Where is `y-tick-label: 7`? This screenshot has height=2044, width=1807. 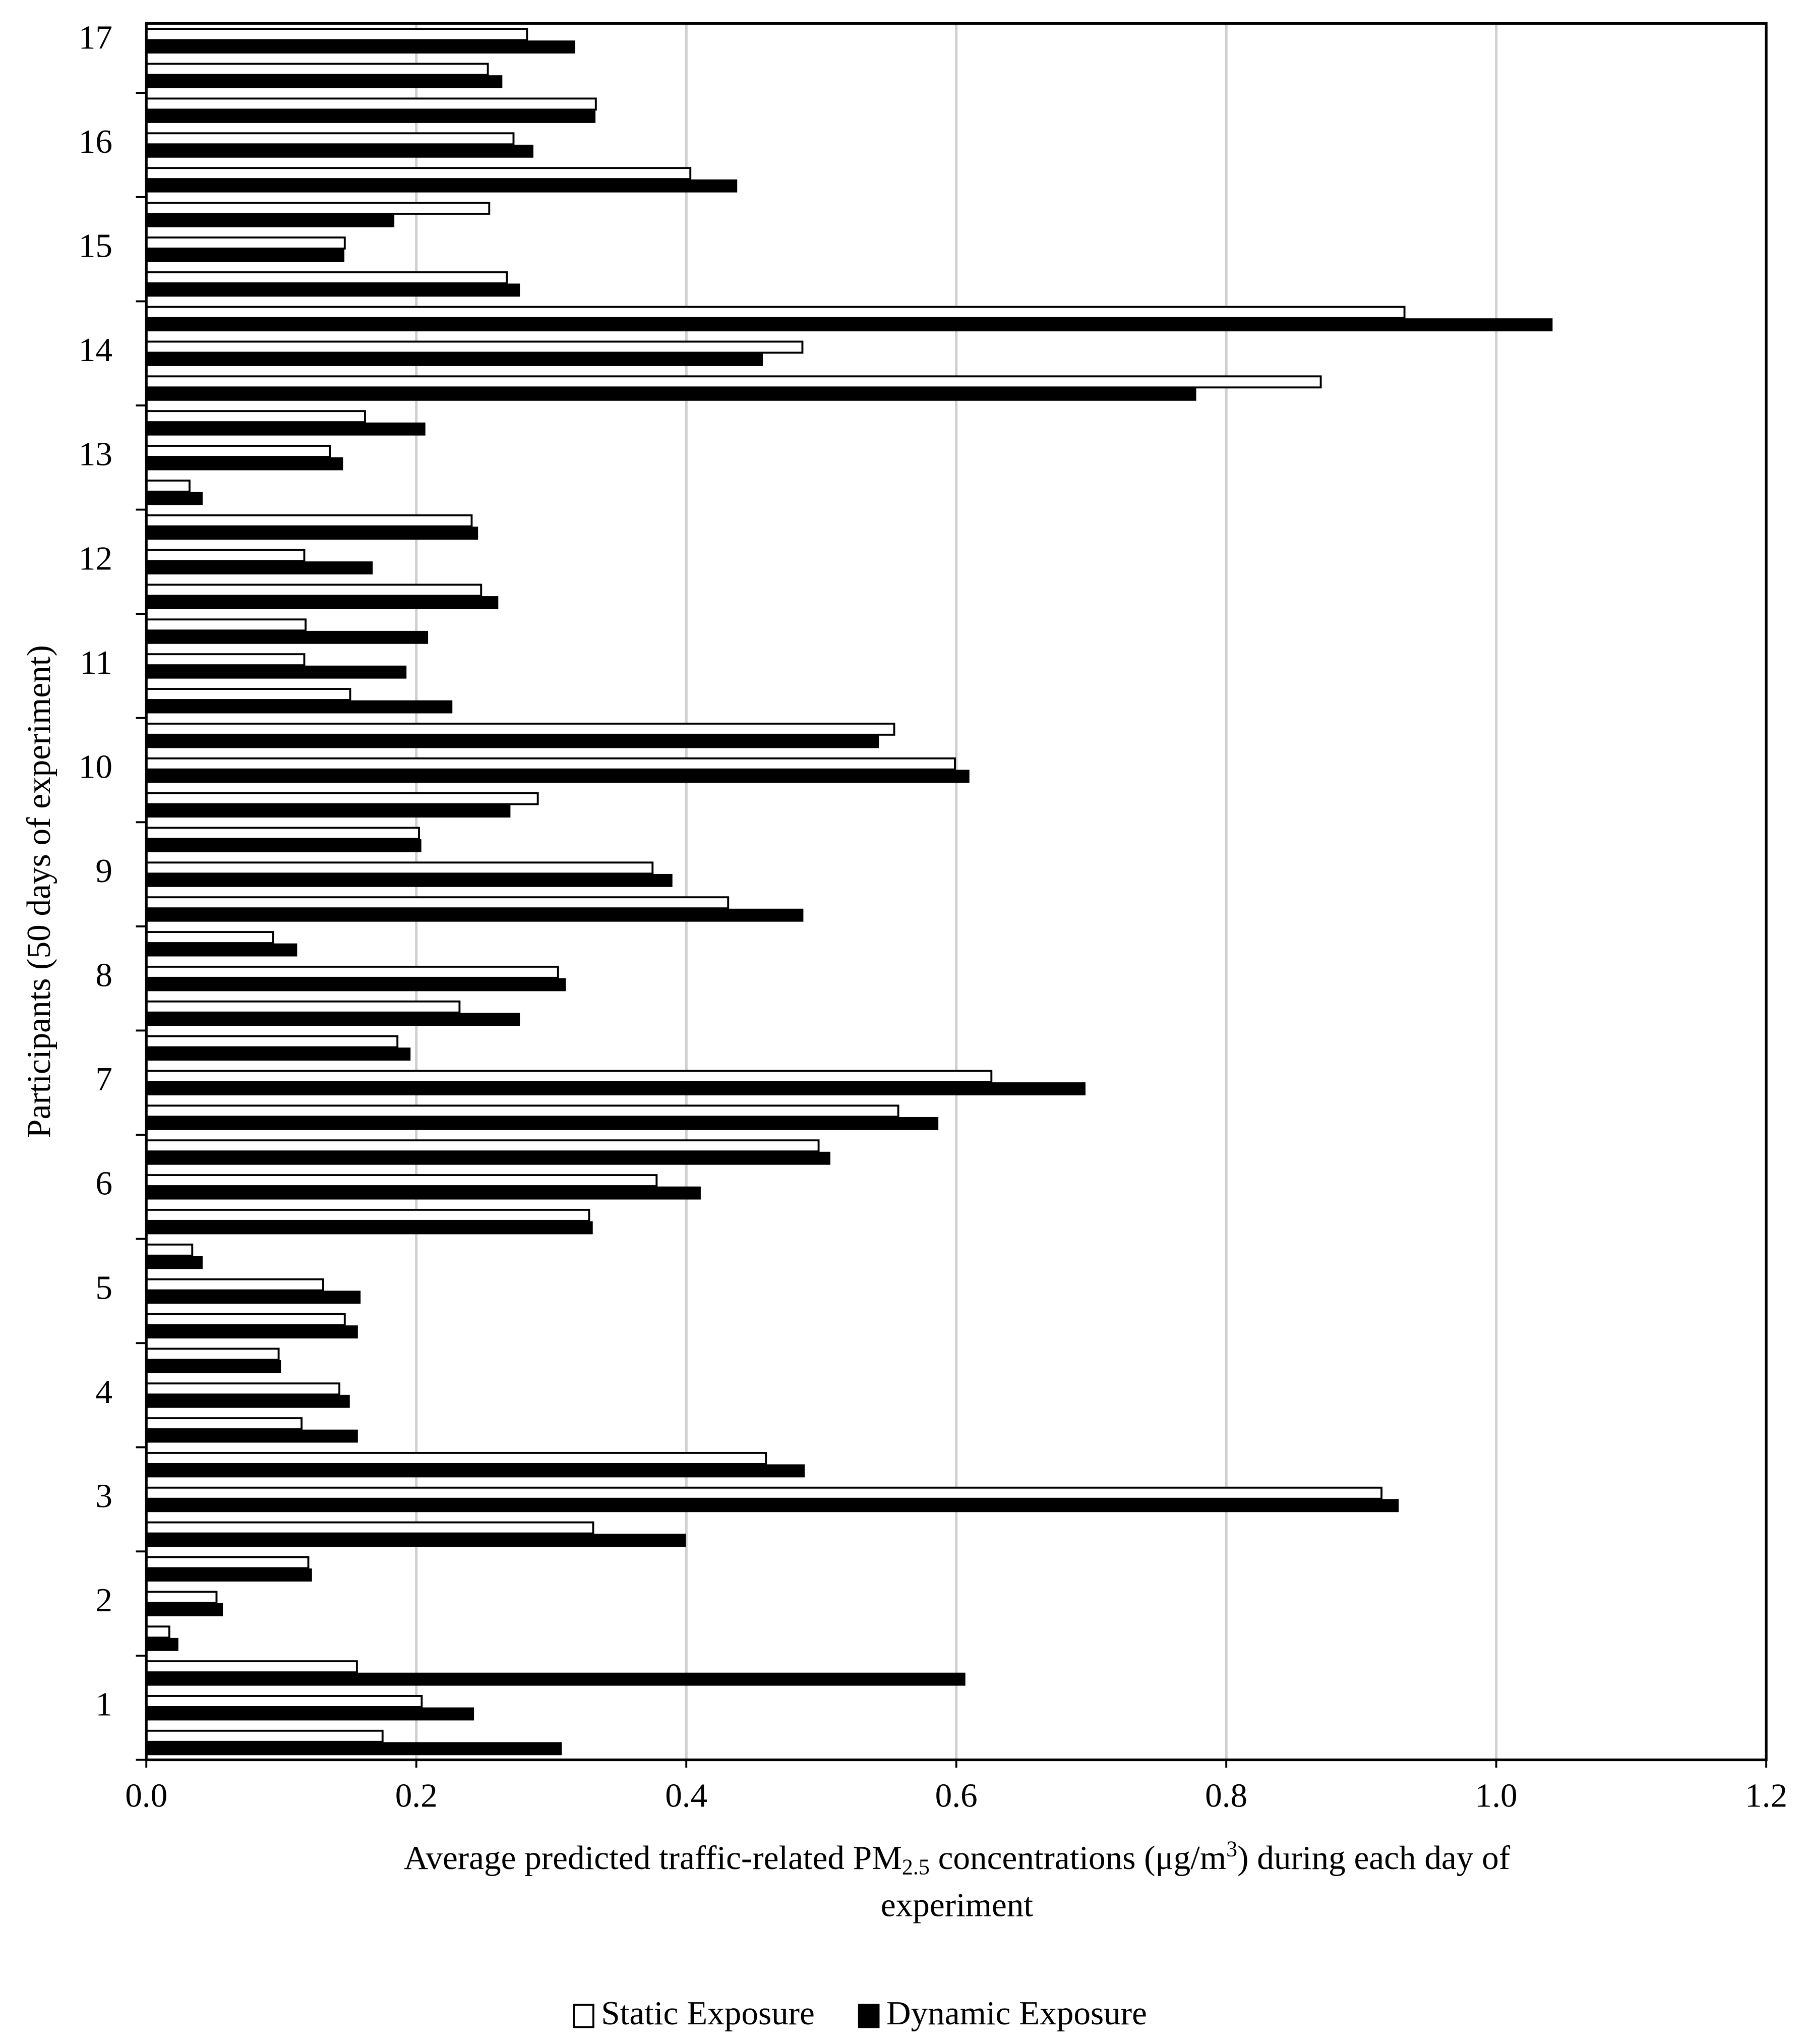
y-tick-label: 7 is located at coordinates (104, 1079).